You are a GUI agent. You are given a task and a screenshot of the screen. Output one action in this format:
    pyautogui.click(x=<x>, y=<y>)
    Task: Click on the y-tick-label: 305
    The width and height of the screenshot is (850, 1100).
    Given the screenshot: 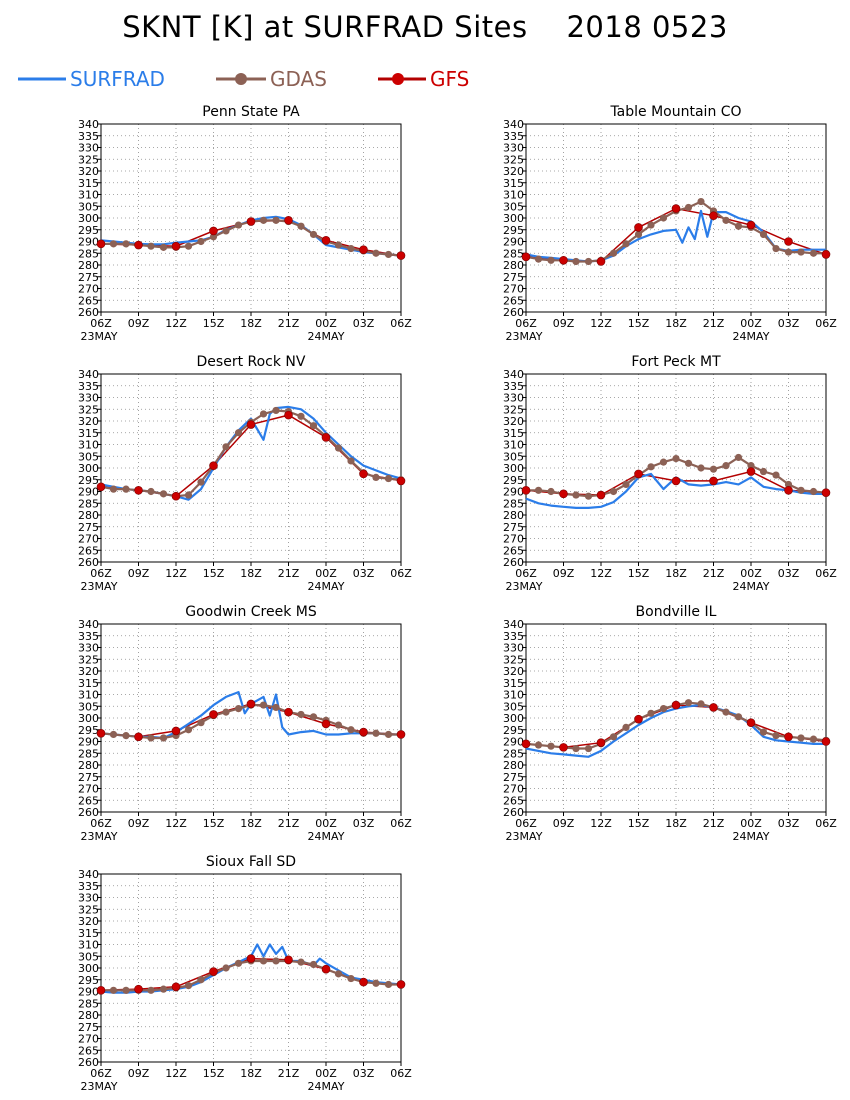 What is the action you would take?
    pyautogui.click(x=513, y=206)
    